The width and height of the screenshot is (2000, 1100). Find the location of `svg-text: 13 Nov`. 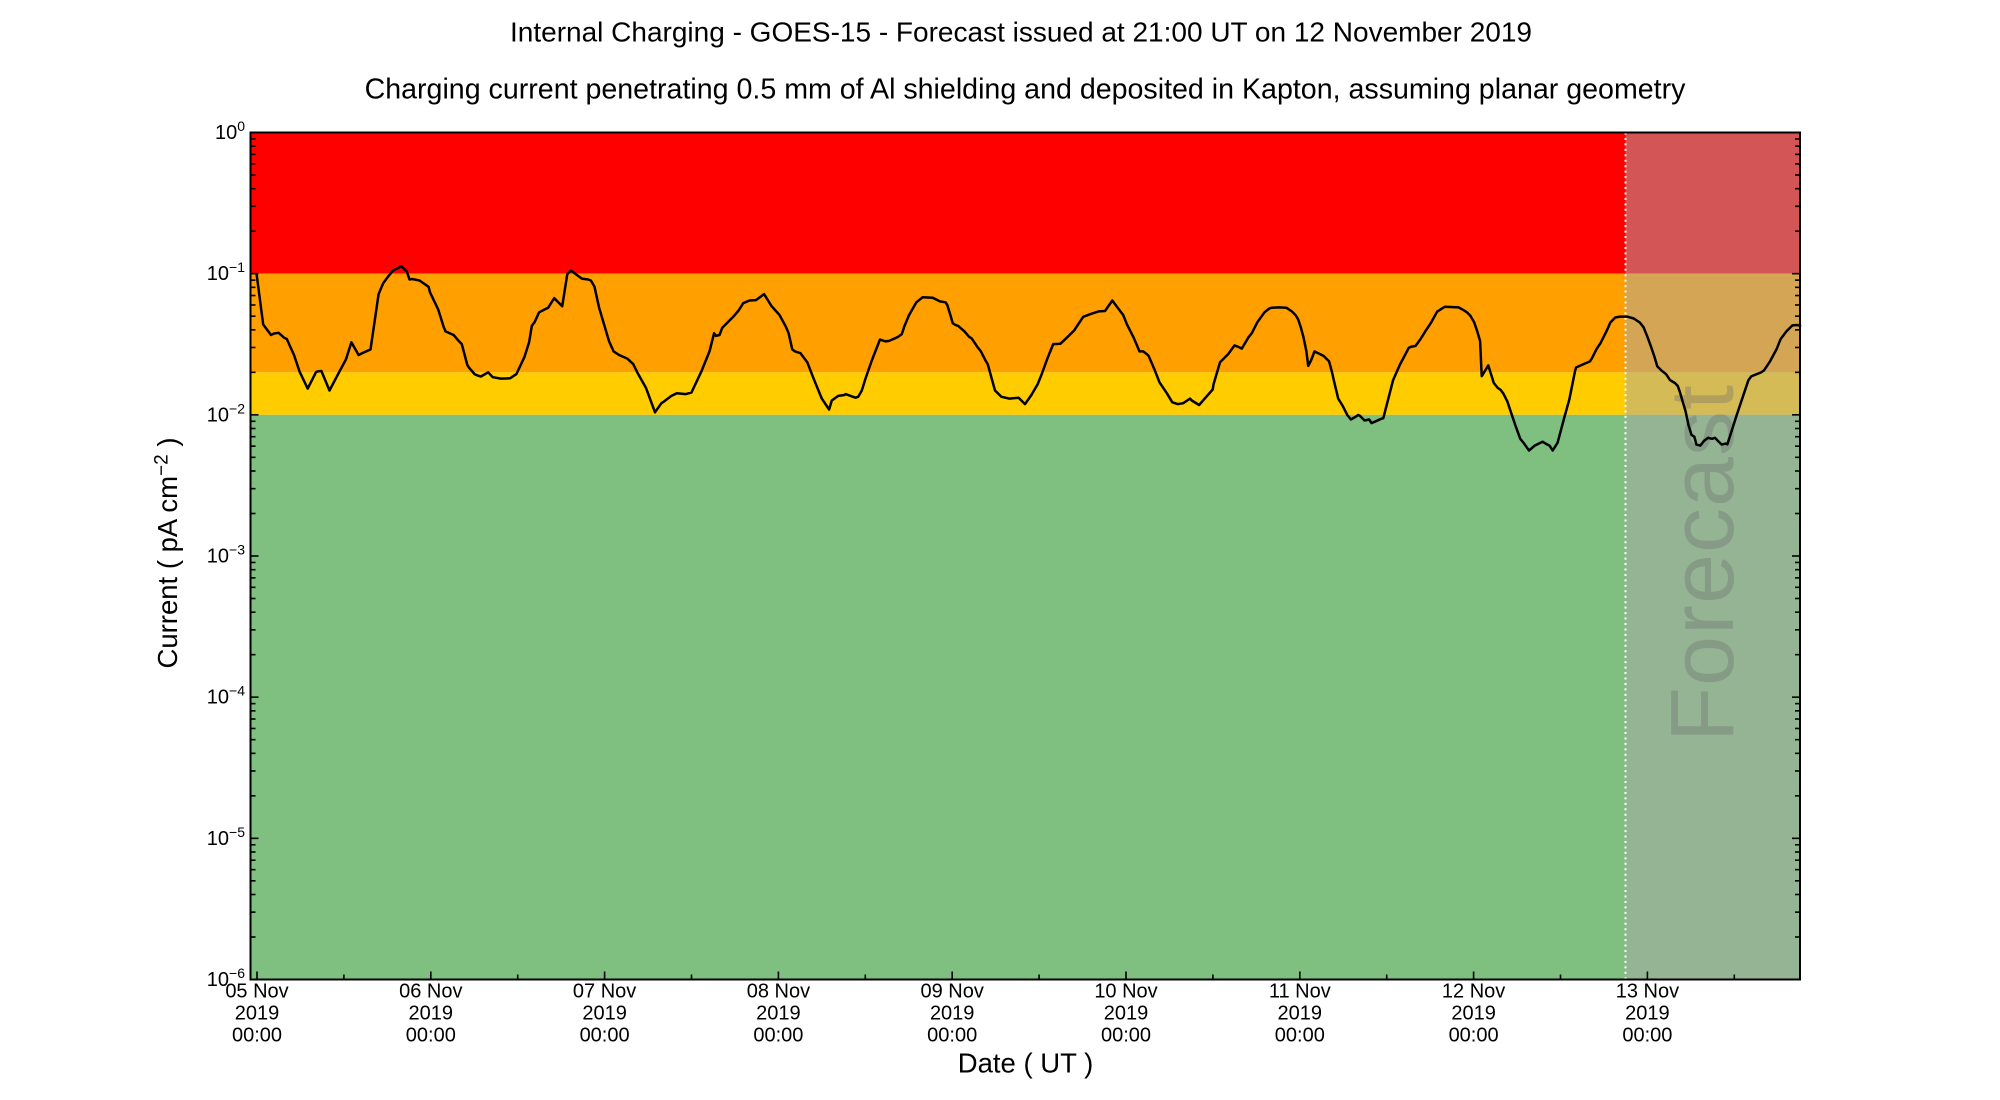

svg-text: 13 Nov is located at coordinates (1647, 992).